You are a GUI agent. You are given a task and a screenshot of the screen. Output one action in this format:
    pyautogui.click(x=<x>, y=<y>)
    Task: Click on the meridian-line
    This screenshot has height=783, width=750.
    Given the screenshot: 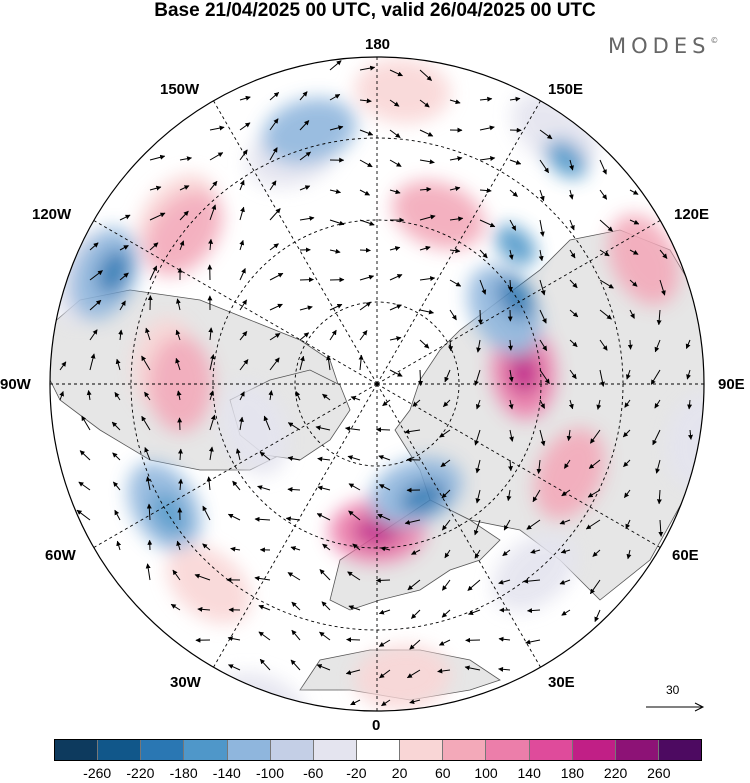 What is the action you would take?
    pyautogui.click(x=458, y=525)
    